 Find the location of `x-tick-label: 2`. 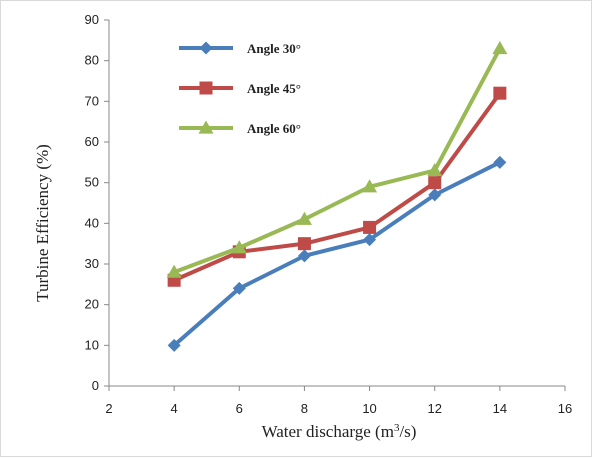

x-tick-label: 2 is located at coordinates (108, 408).